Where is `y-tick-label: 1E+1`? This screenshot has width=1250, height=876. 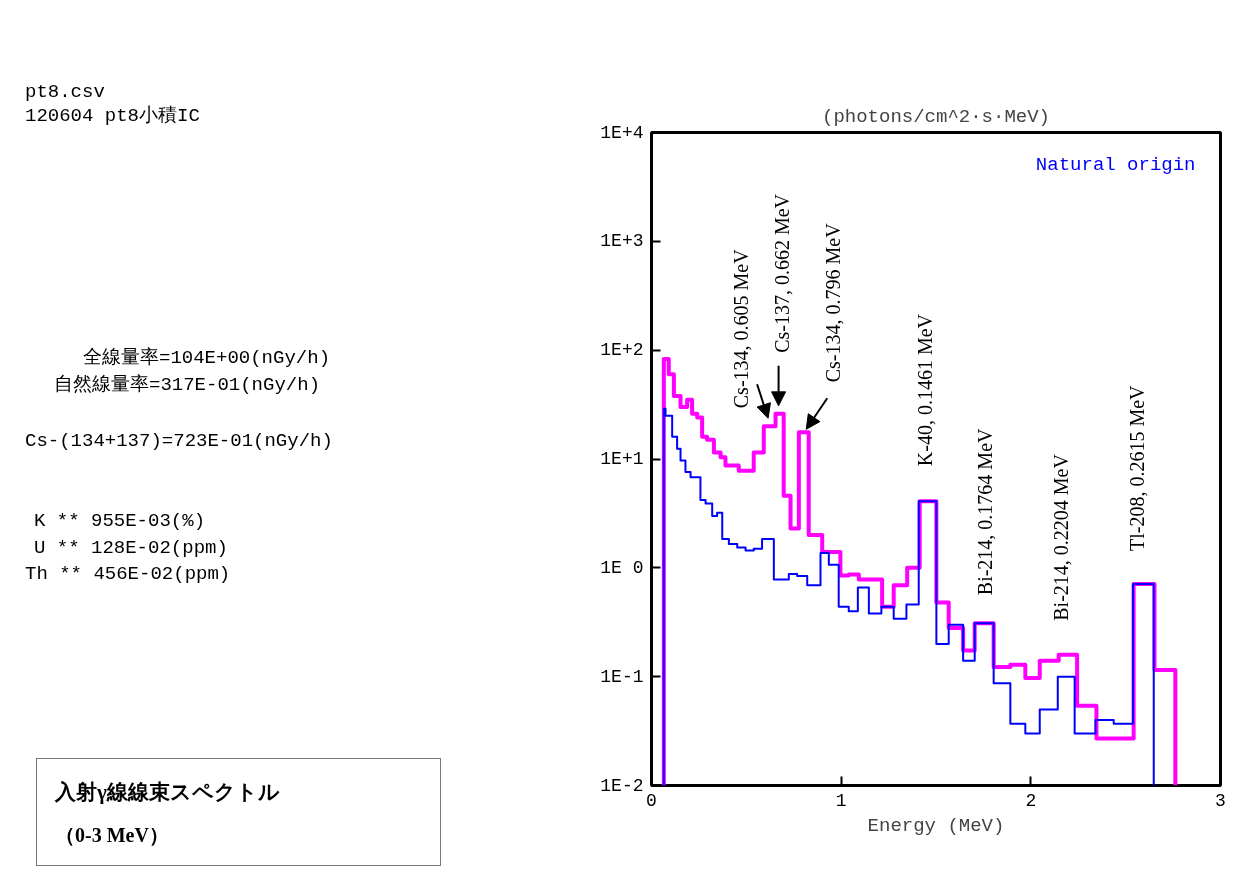
y-tick-label: 1E+1 is located at coordinates (622, 459).